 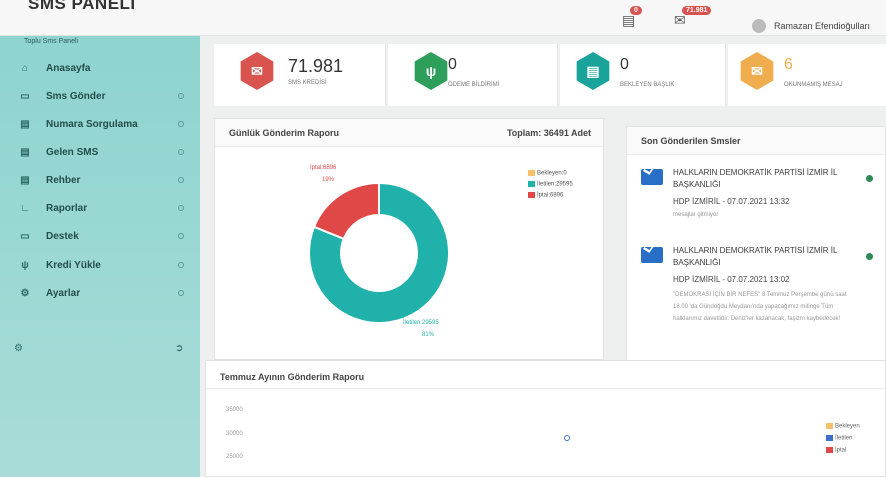 I want to click on stat-card-sms-credit: ✉ 71.981 SMS KREDİSİ, so click(x=300, y=75).